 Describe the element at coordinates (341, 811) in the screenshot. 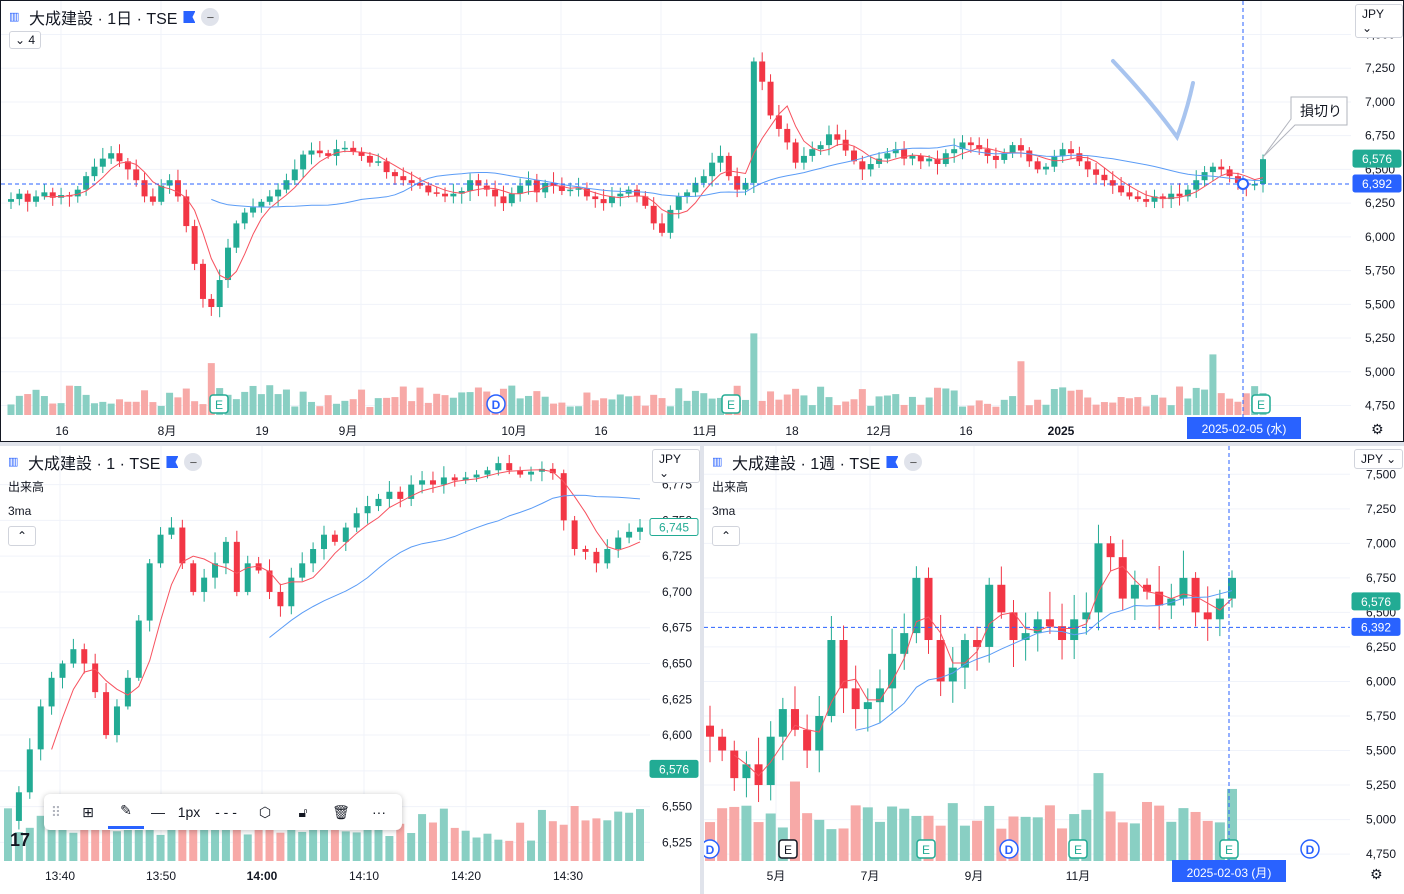

I see `trash-icon: 🗑︎` at that location.